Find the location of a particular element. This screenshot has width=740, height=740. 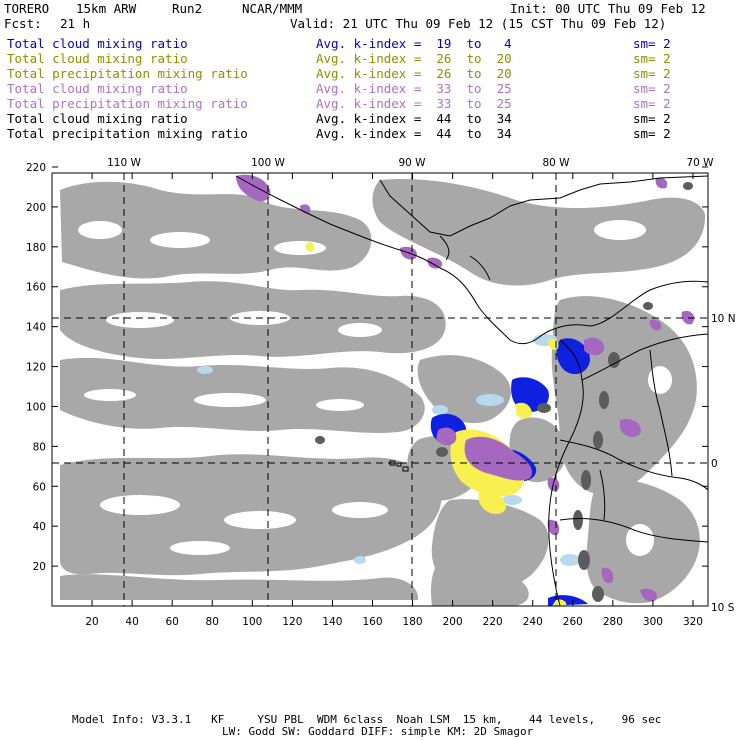

x-tick-label: 40 is located at coordinates (131, 622).